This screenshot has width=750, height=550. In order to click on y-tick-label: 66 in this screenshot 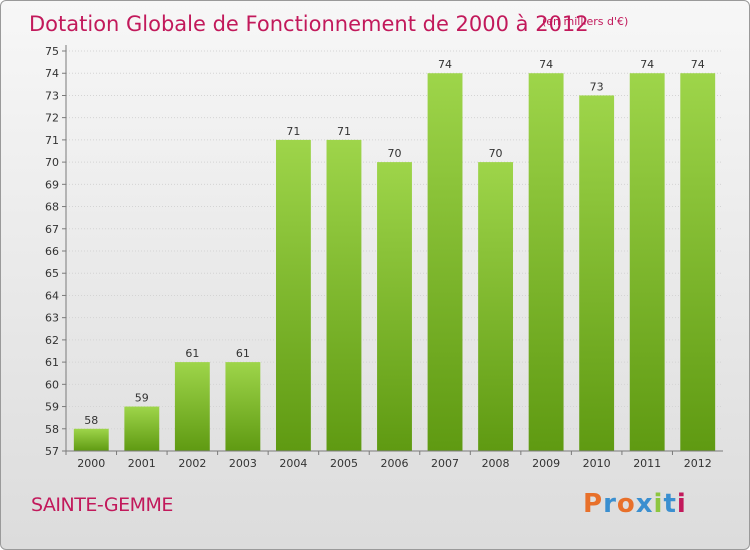, I will do `click(52, 251)`.